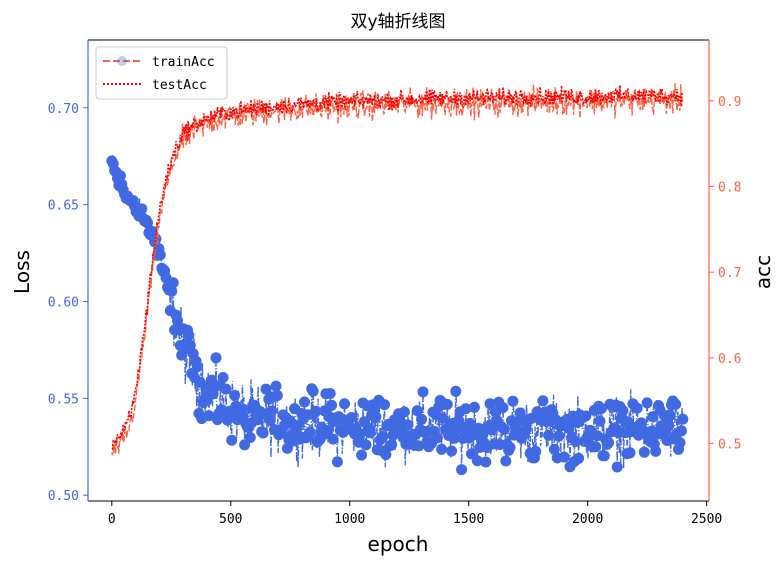 This screenshot has width=780, height=566. I want to click on legend-trainacc-label: trainAcc, so click(183, 62).